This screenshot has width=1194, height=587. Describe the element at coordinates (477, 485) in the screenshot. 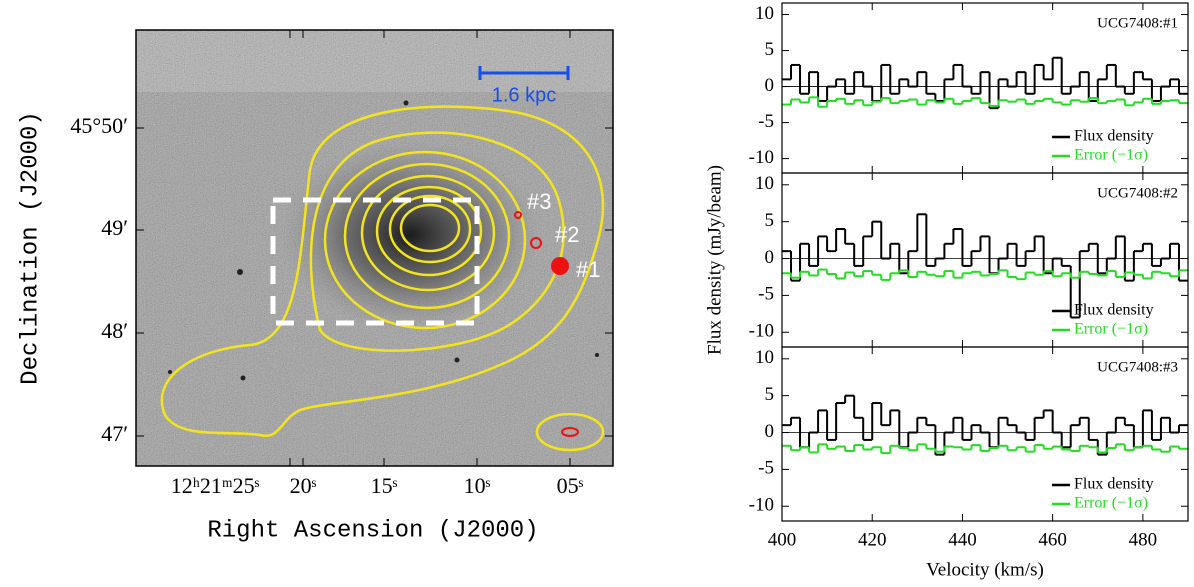

I see `x-tick-label: 10ˢ` at that location.